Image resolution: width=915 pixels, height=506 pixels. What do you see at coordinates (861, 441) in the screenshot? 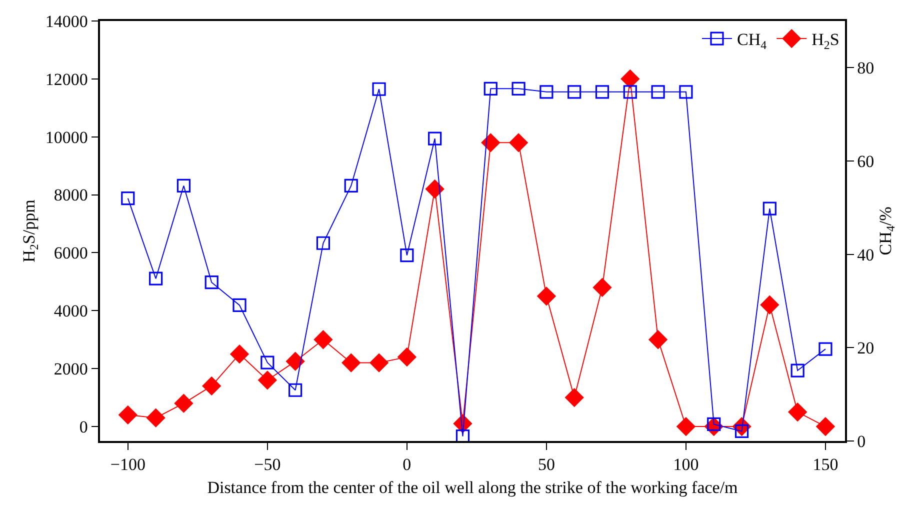
I see `y2-tick-label: 0` at bounding box center [861, 441].